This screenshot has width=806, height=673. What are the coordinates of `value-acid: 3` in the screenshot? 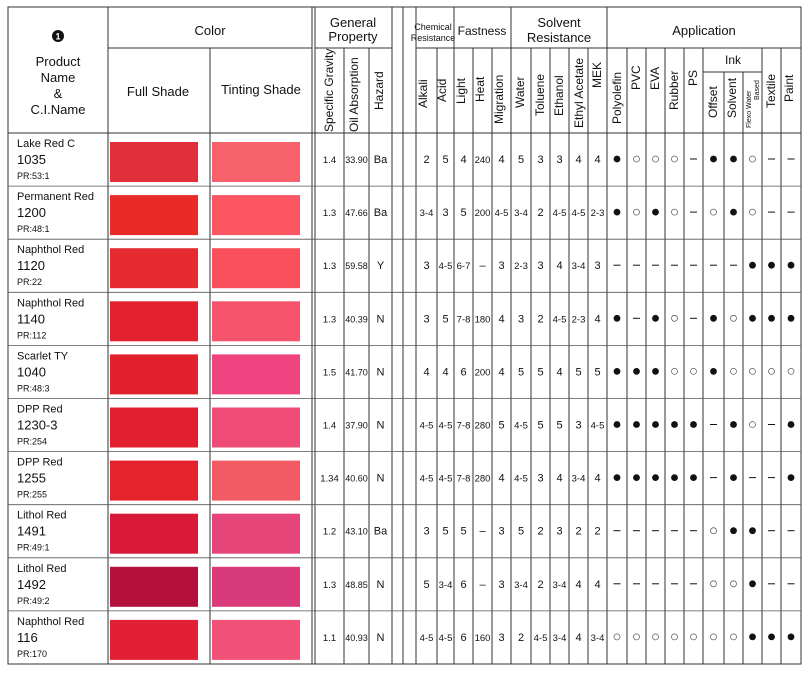 It's located at (445, 213).